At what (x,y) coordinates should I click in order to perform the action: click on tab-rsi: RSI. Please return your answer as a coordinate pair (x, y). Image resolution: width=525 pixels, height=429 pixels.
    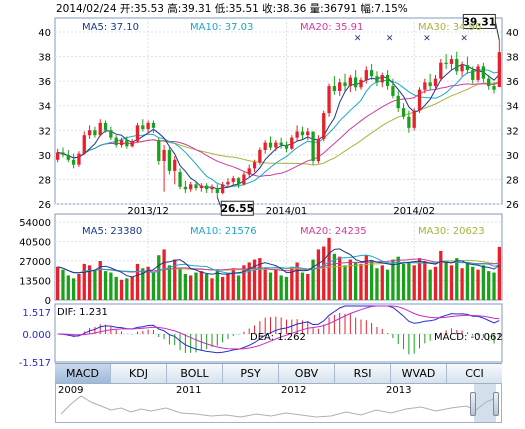
    Looking at the image, I should click on (363, 373).